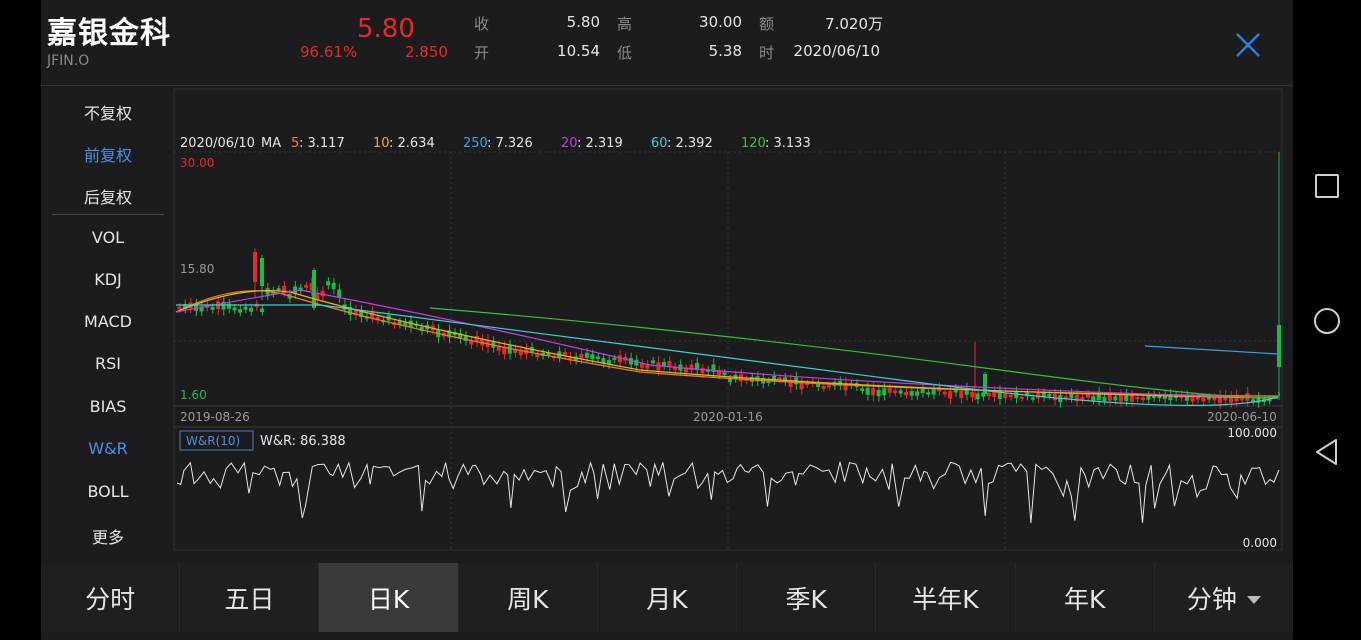 This screenshot has width=1361, height=640. Describe the element at coordinates (386, 29) in the screenshot. I see `current-price: 5.80` at that location.